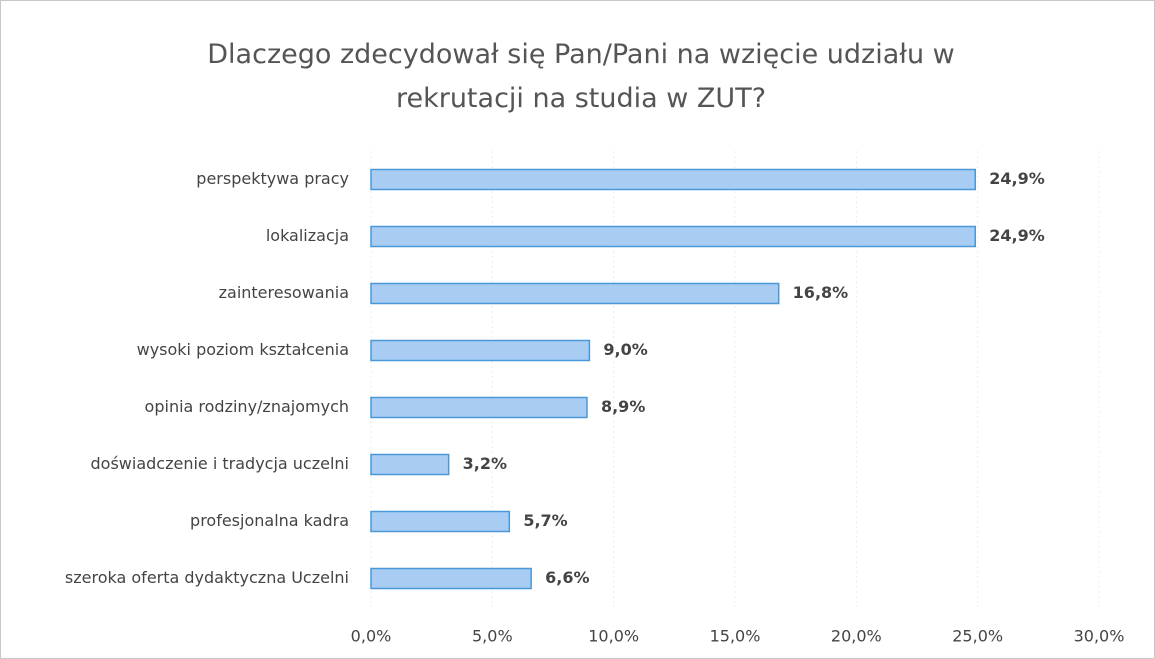  I want to click on value-label: 5,7%, so click(545, 520).